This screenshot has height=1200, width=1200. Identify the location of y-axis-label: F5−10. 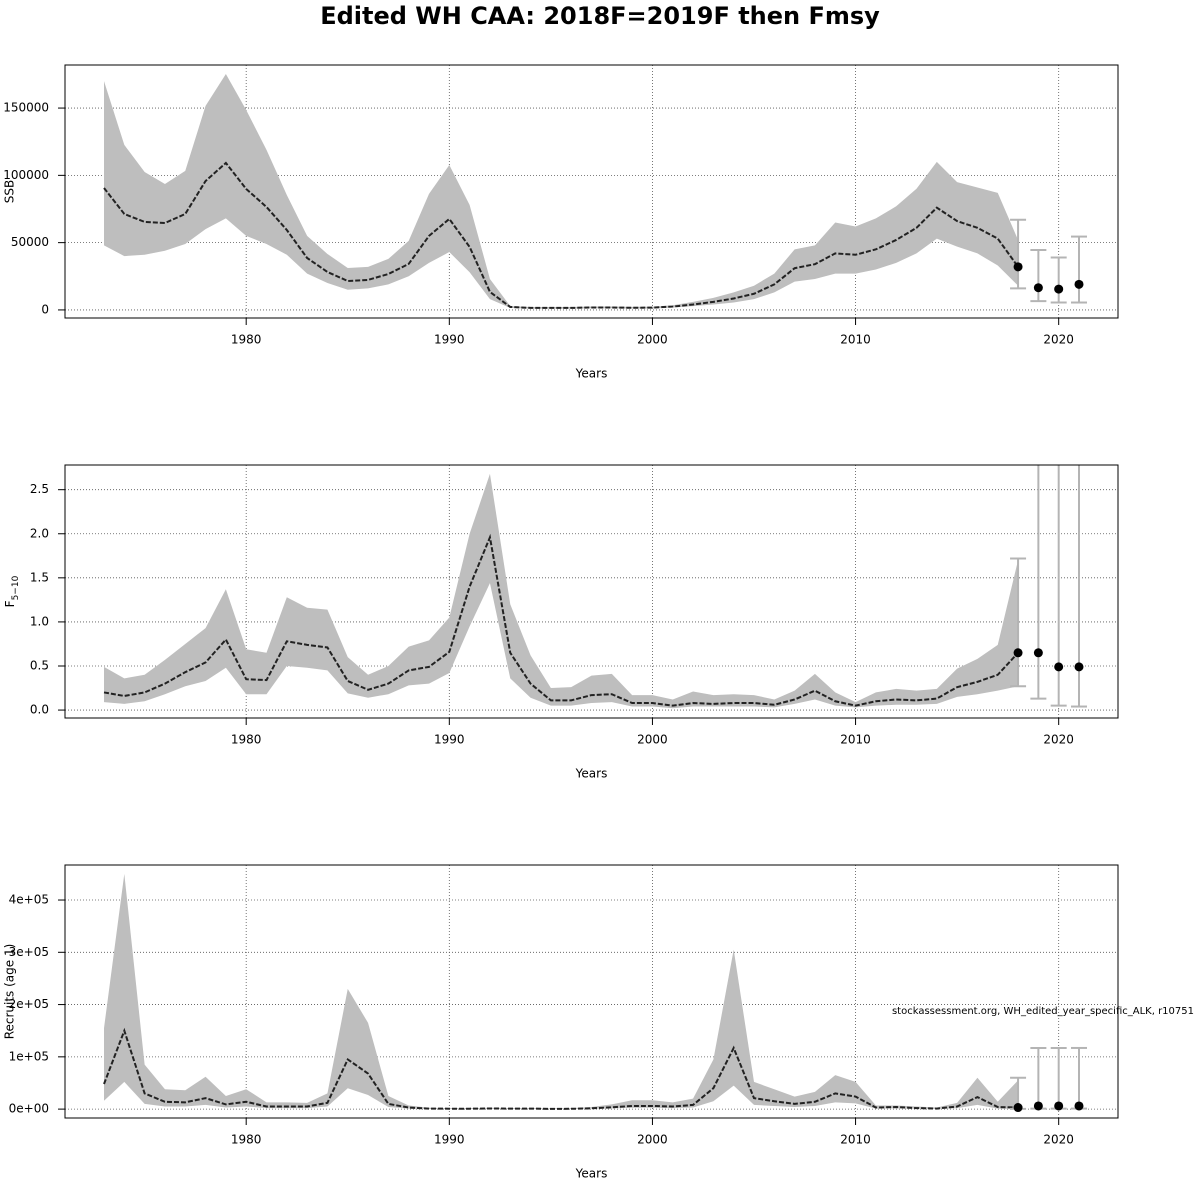
(12, 591).